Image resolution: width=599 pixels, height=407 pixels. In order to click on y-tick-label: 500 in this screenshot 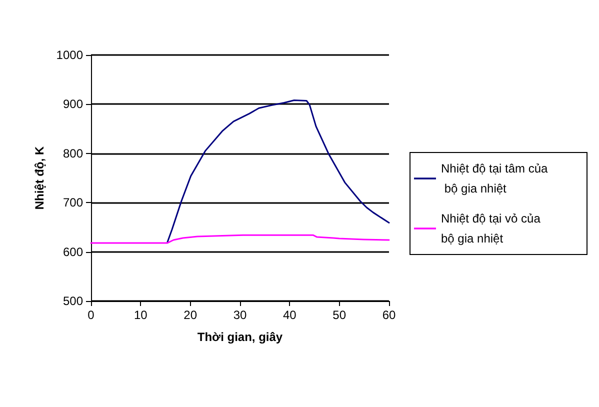, I will do `click(73, 301)`.